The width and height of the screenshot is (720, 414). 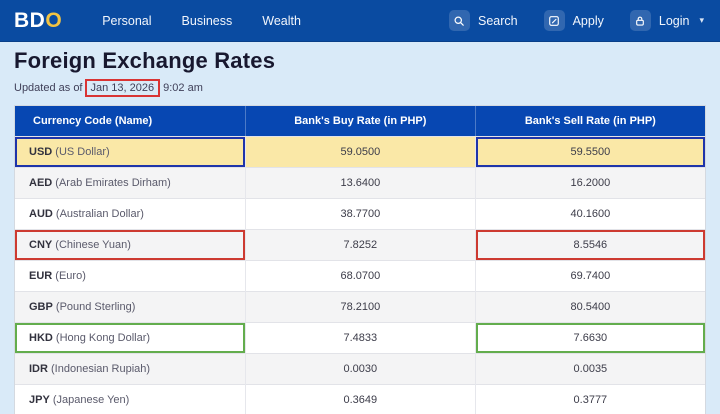 I want to click on buy-rate-cell: 0.0030, so click(x=360, y=368).